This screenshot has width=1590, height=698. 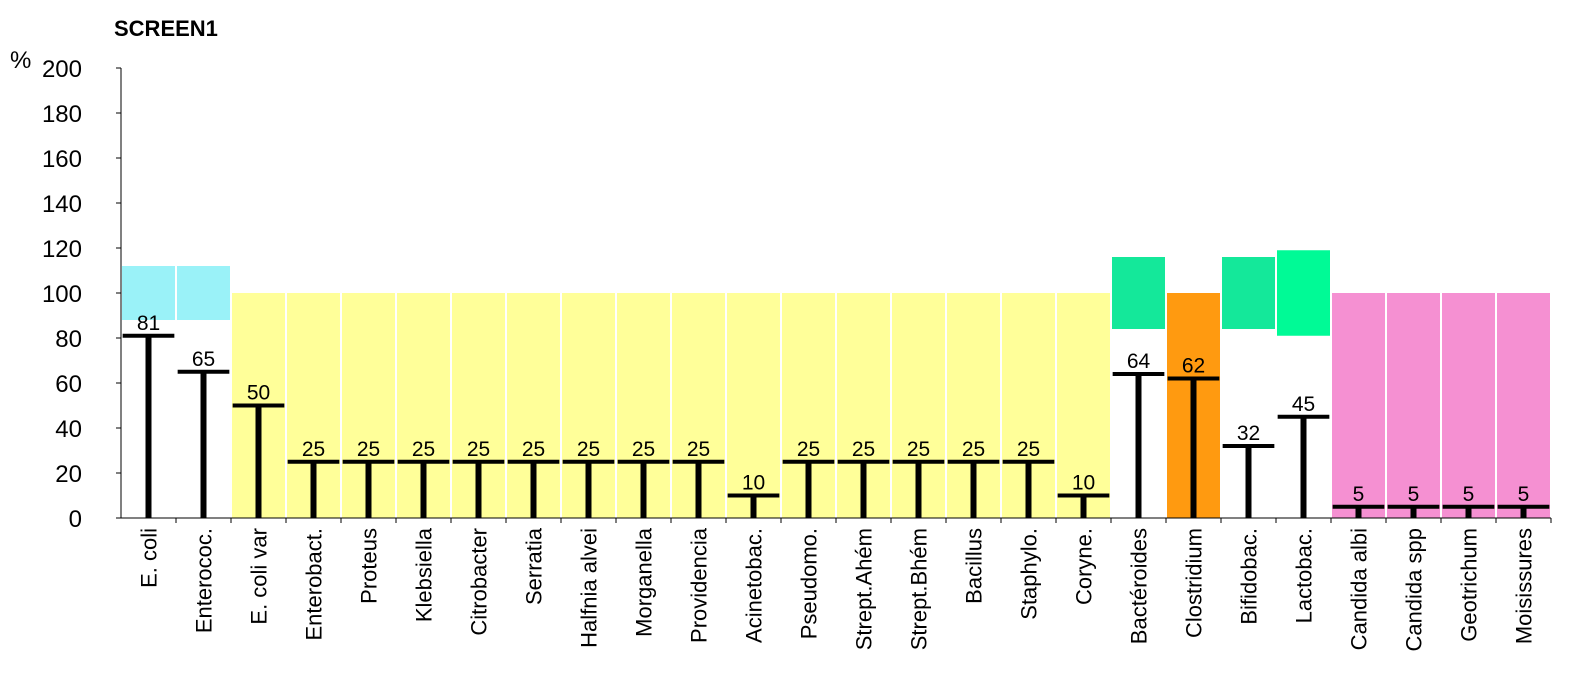 I want to click on x-tick-label: Serratia, so click(x=534, y=566).